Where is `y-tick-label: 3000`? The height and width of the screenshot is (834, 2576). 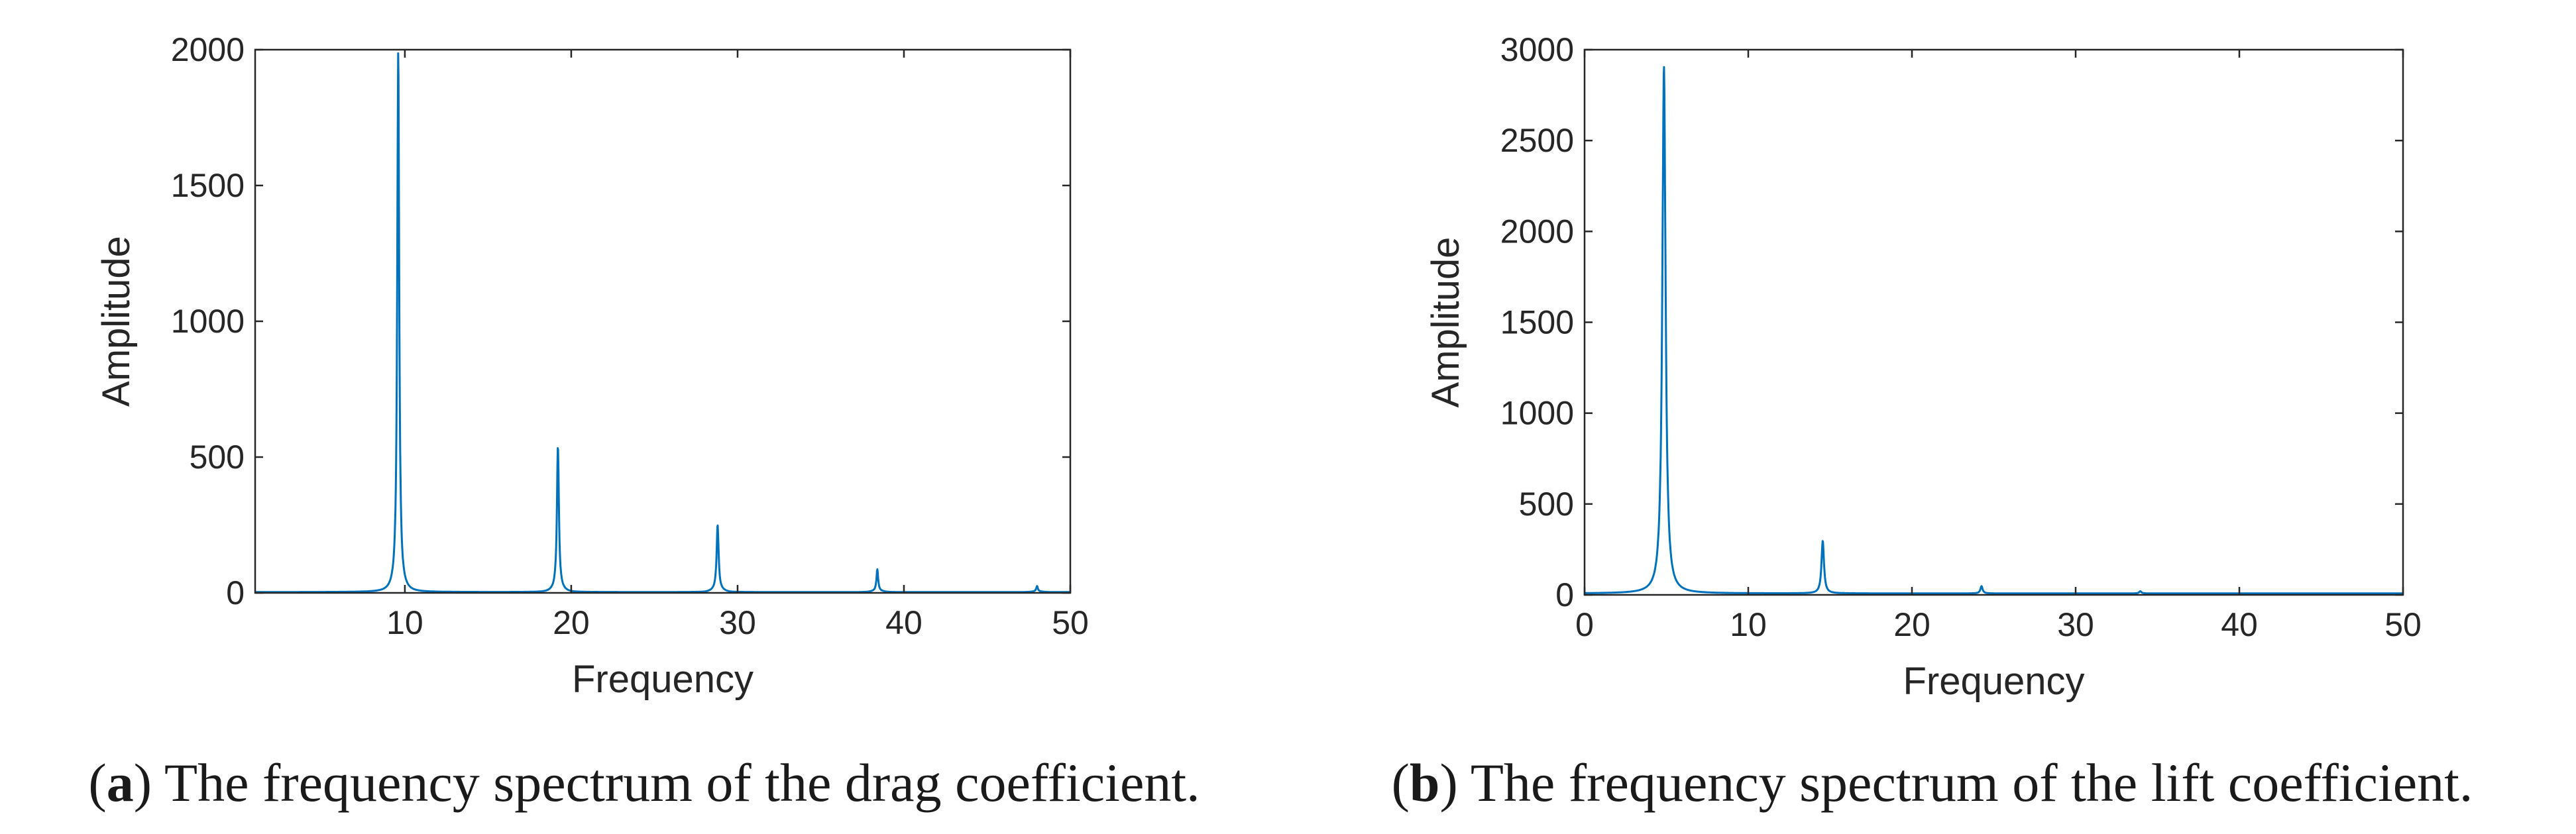 y-tick-label: 3000 is located at coordinates (1537, 49).